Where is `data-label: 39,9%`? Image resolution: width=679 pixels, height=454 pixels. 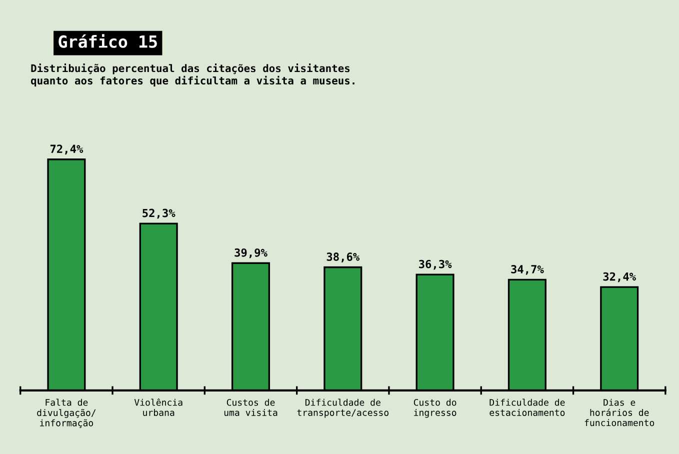 data-label: 39,9% is located at coordinates (251, 253).